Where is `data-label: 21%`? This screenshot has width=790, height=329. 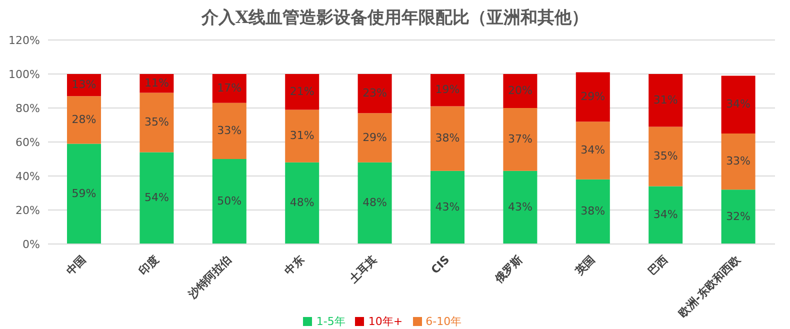
data-label: 21% is located at coordinates (302, 91).